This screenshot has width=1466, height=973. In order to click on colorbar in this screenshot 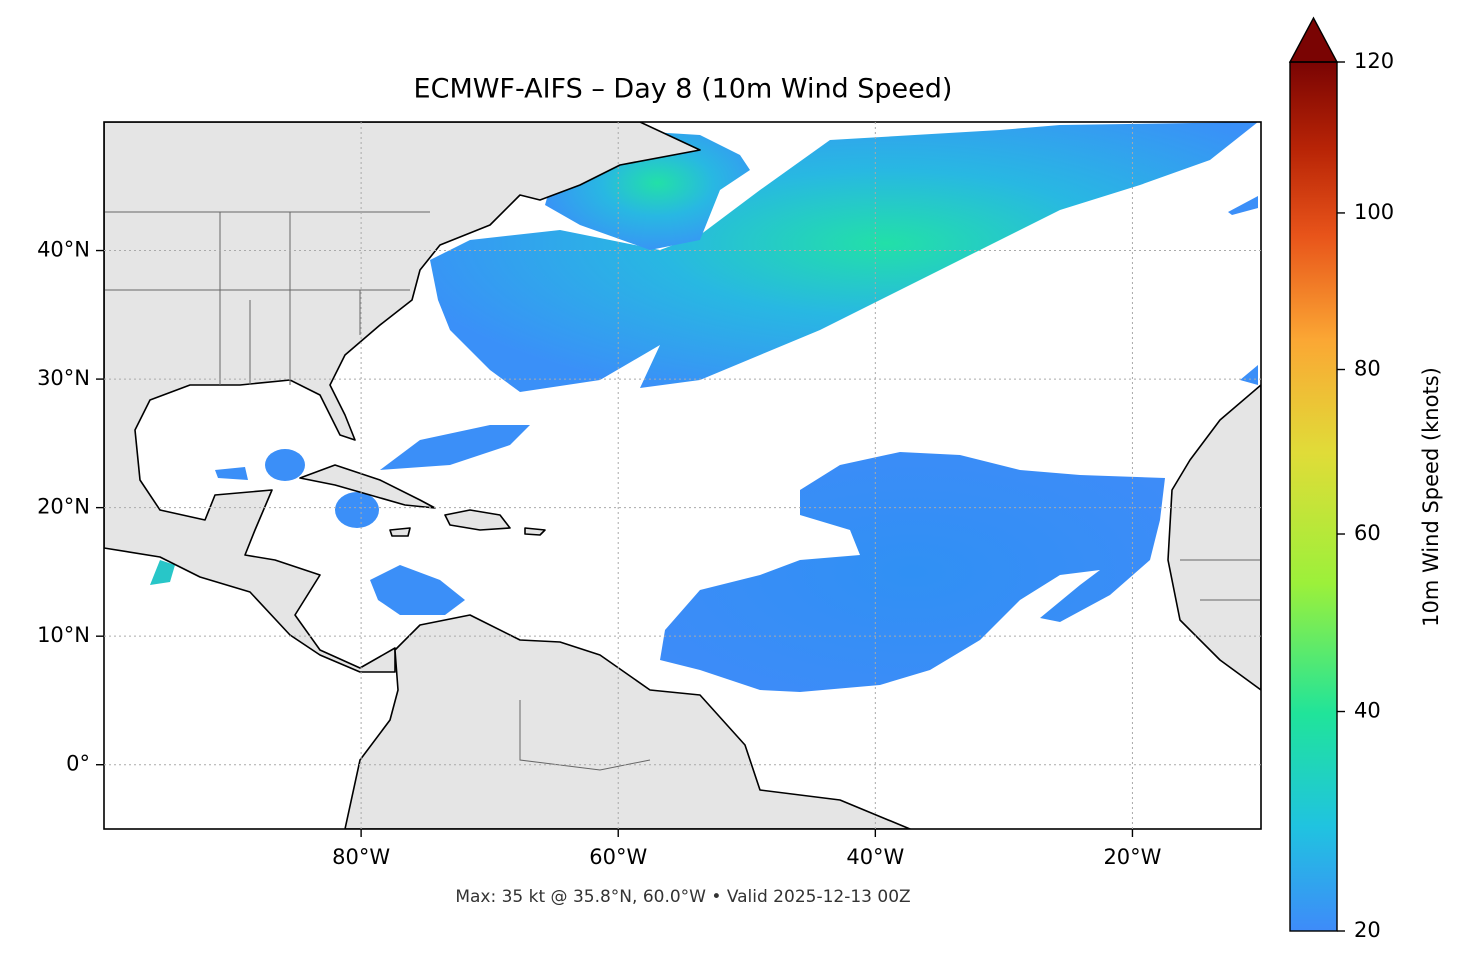, I will do `click(1313, 496)`.